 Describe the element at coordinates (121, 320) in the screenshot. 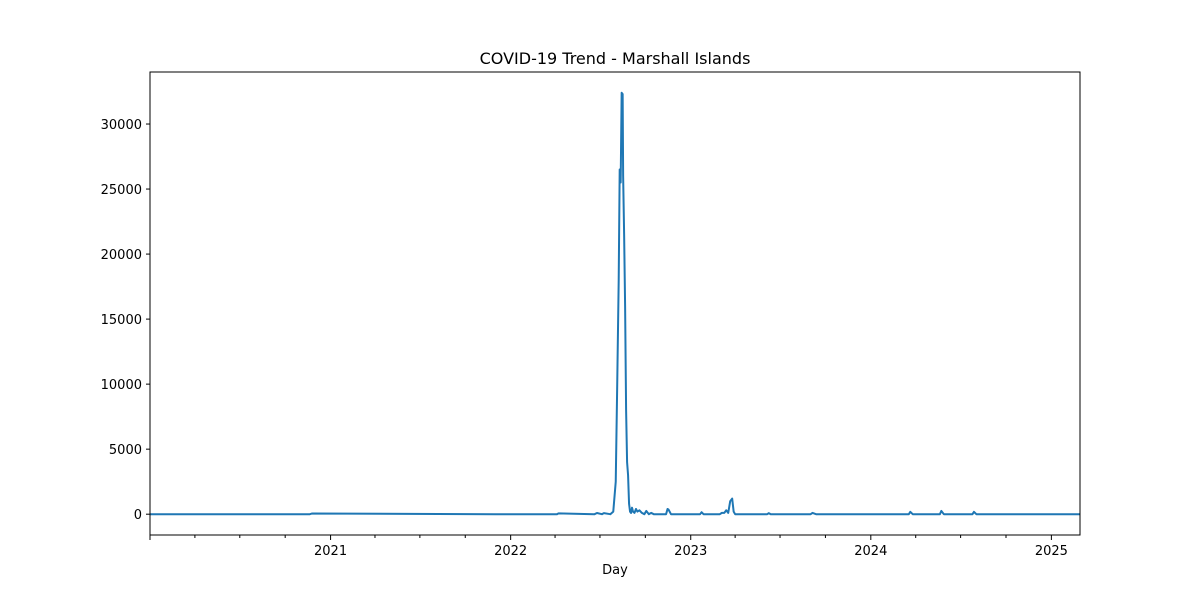

I see `y-tick-label: 15000` at that location.